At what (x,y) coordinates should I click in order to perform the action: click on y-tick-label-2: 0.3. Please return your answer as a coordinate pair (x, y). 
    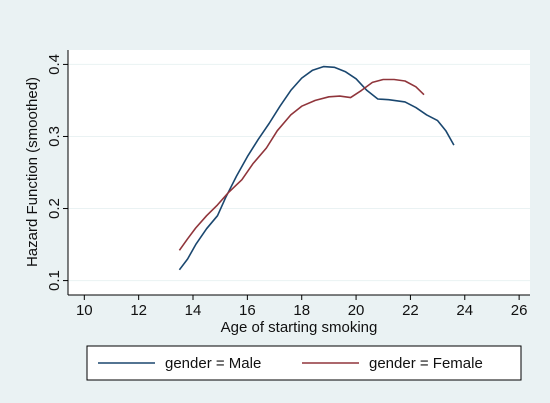
    Looking at the image, I should click on (54, 136).